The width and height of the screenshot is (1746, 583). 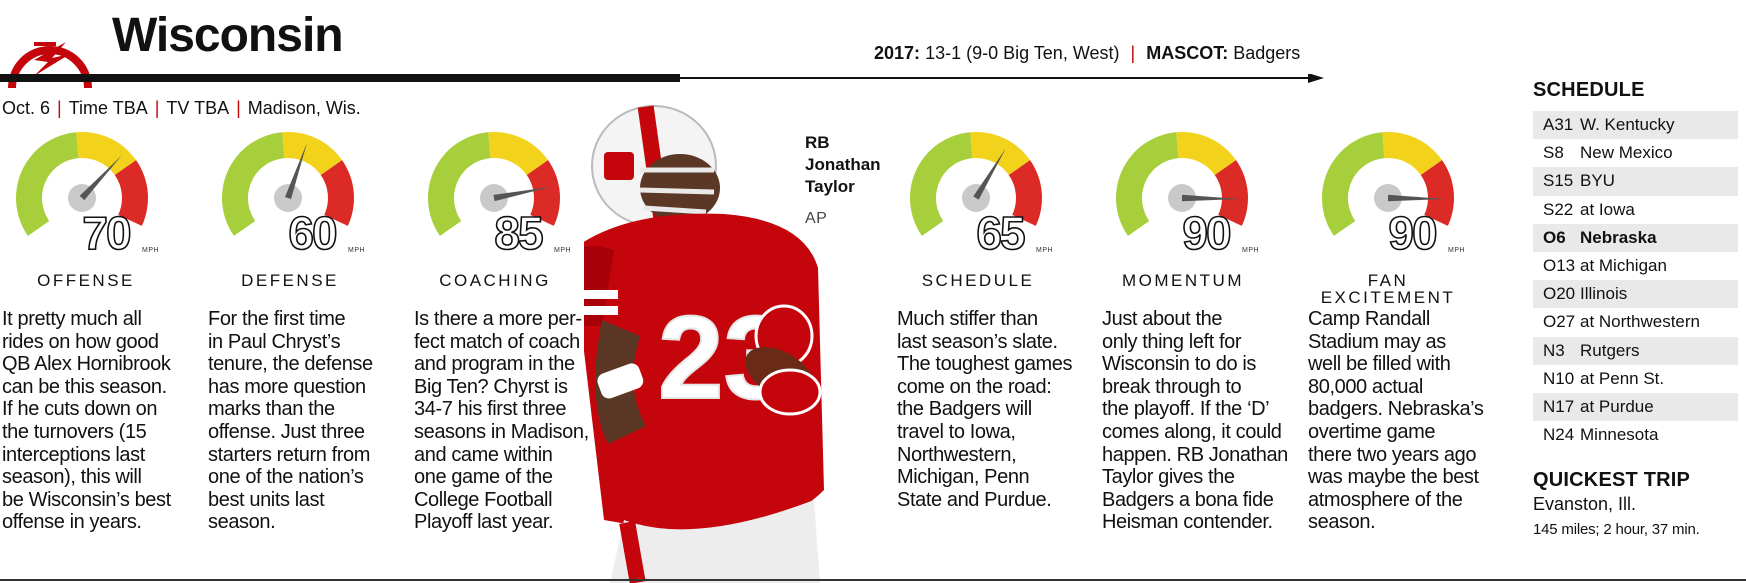 What do you see at coordinates (304, 108) in the screenshot?
I see `game-location: Madison, Wis.` at bounding box center [304, 108].